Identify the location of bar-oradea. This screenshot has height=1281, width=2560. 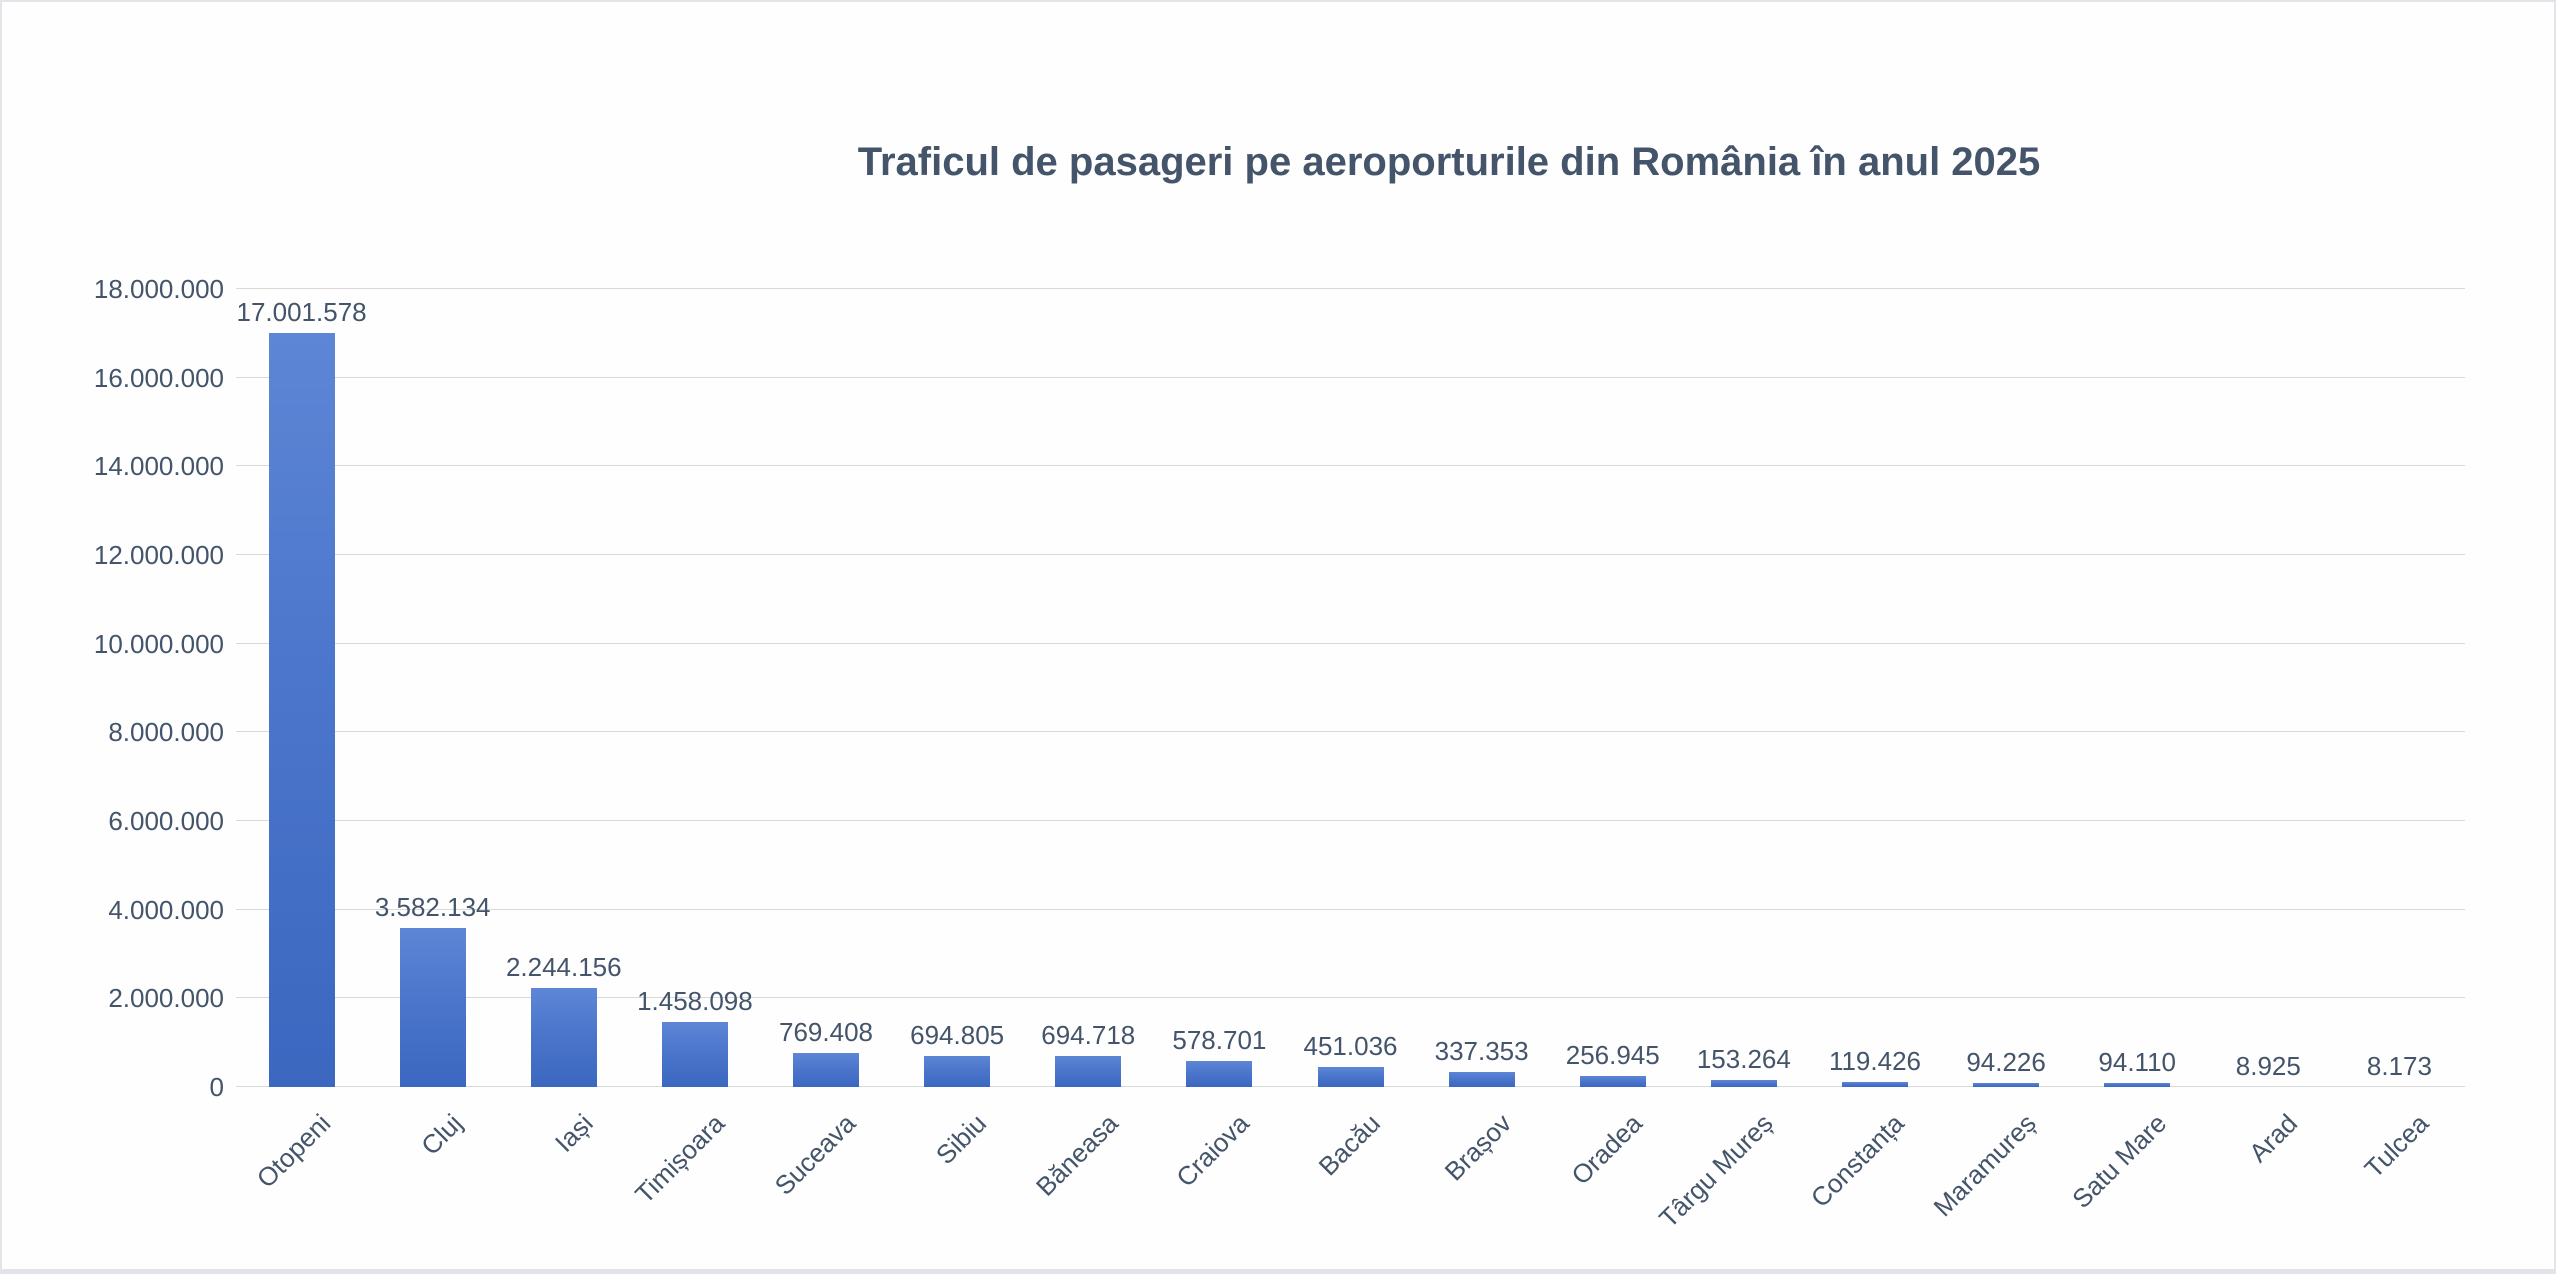
(1612, 1081).